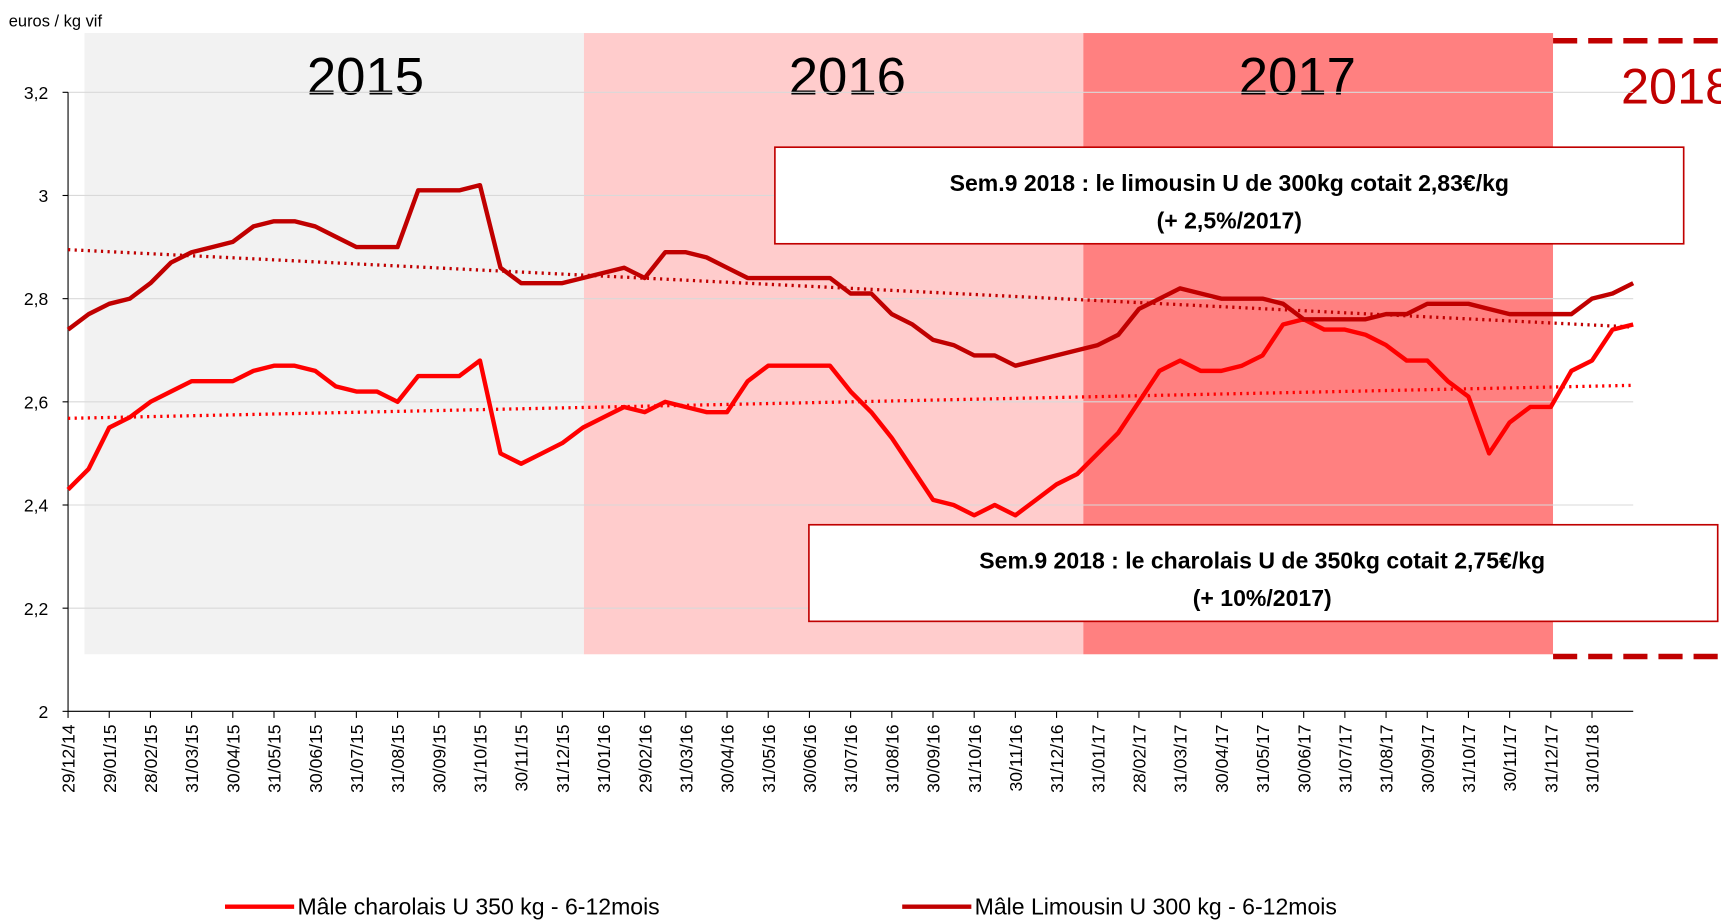 The image size is (1721, 920). I want to click on x-tick-label: 30/06/16, so click(810, 759).